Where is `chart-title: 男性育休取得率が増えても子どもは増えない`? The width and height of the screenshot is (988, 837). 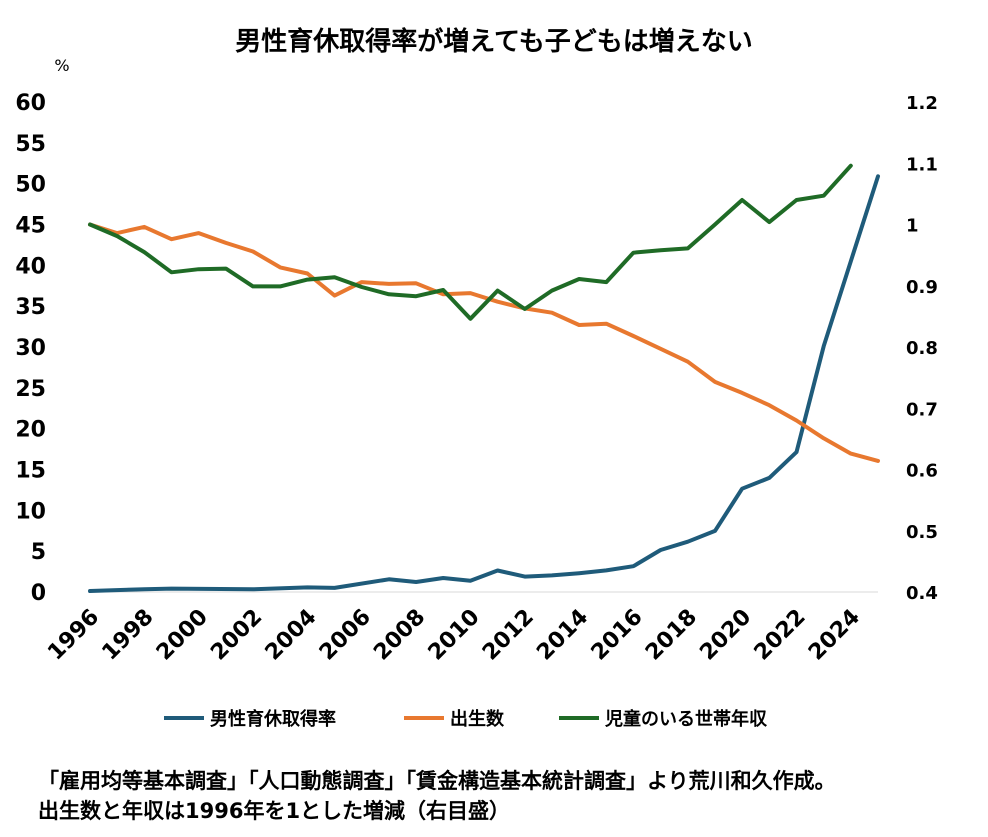
chart-title: 男性育休取得率が増えても子どもは増えない is located at coordinates (493, 41).